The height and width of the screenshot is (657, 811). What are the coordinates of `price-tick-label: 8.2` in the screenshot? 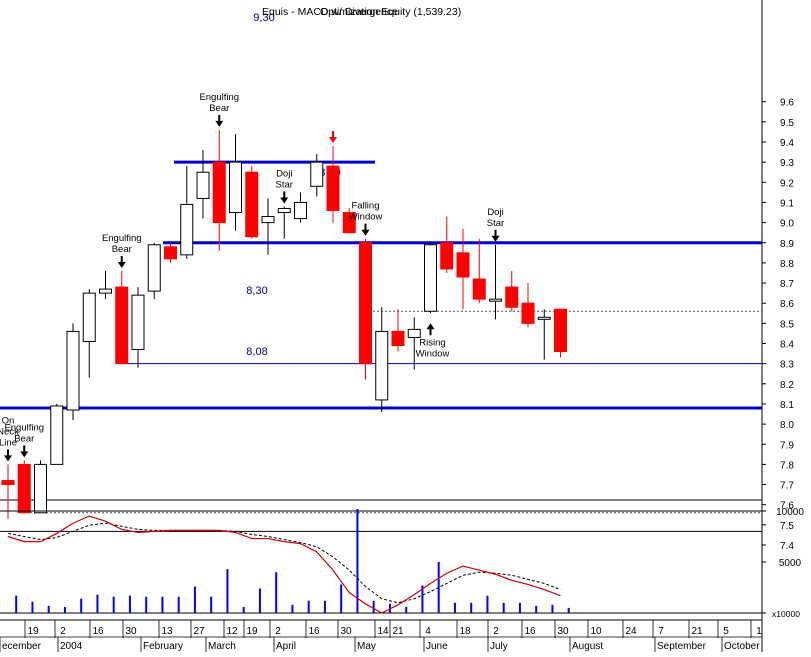 It's located at (787, 385).